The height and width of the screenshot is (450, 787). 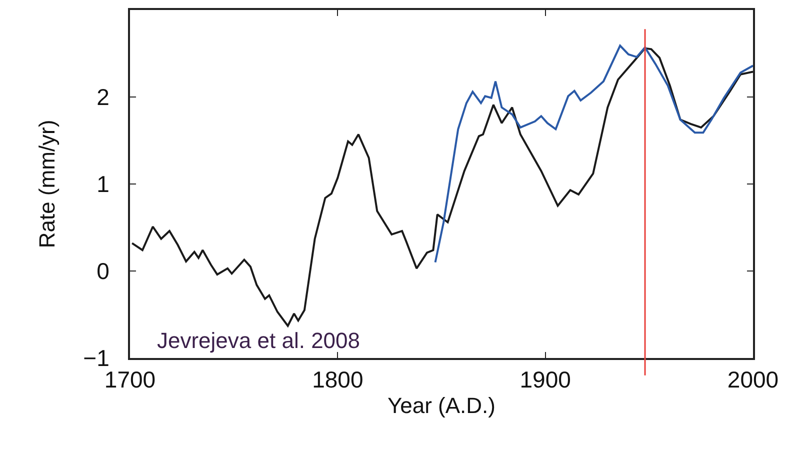 I want to click on y-tick-label: 0, so click(x=103, y=271).